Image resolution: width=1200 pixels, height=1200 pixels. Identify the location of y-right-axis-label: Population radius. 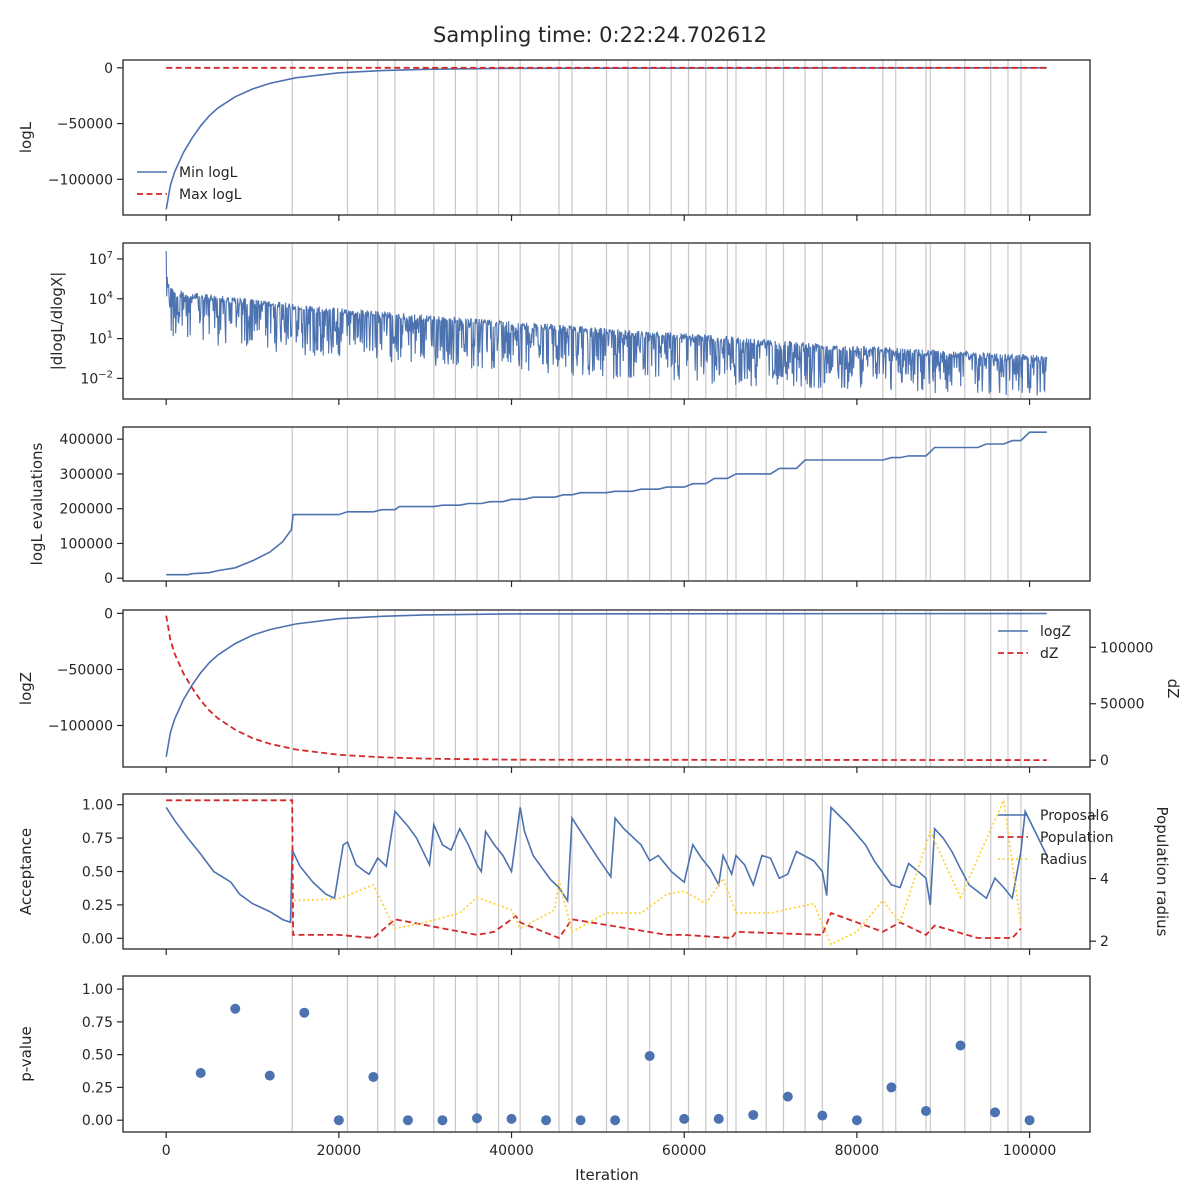
(1162, 872).